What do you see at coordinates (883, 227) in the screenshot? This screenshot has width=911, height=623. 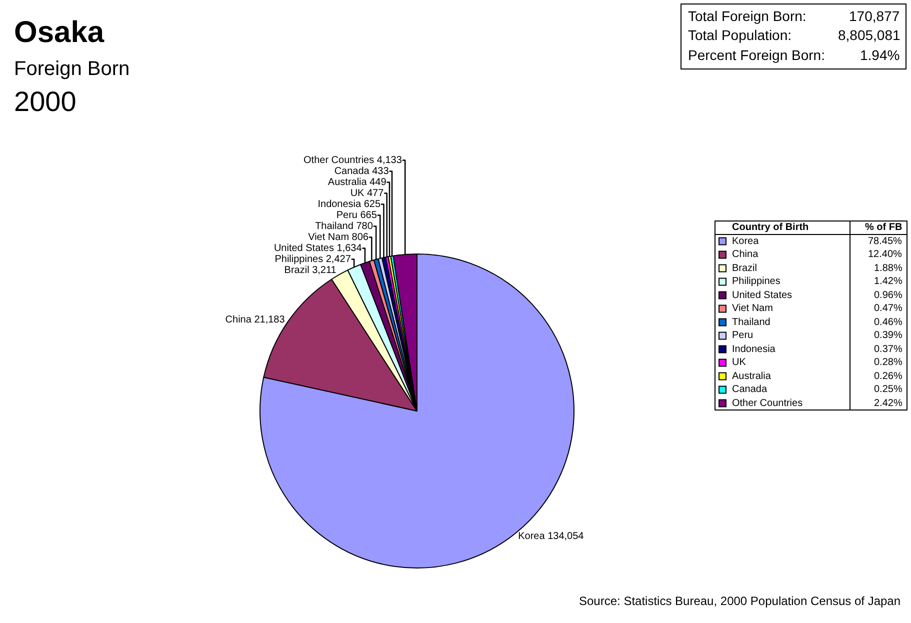 I see `text: % of FB` at bounding box center [883, 227].